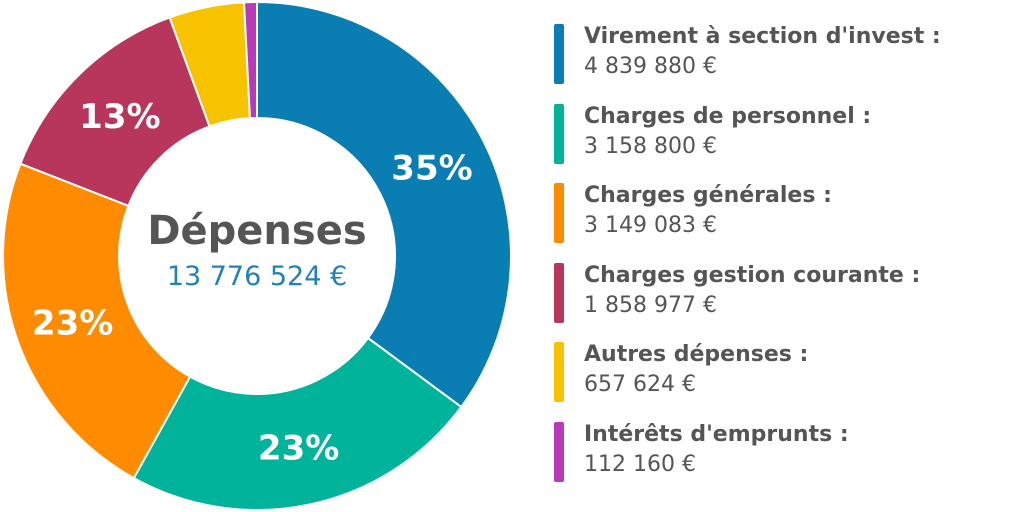 The height and width of the screenshot is (512, 1024). Describe the element at coordinates (785, 451) in the screenshot. I see `legend-item: Intérêts d'emprunts : 112 160 €` at that location.